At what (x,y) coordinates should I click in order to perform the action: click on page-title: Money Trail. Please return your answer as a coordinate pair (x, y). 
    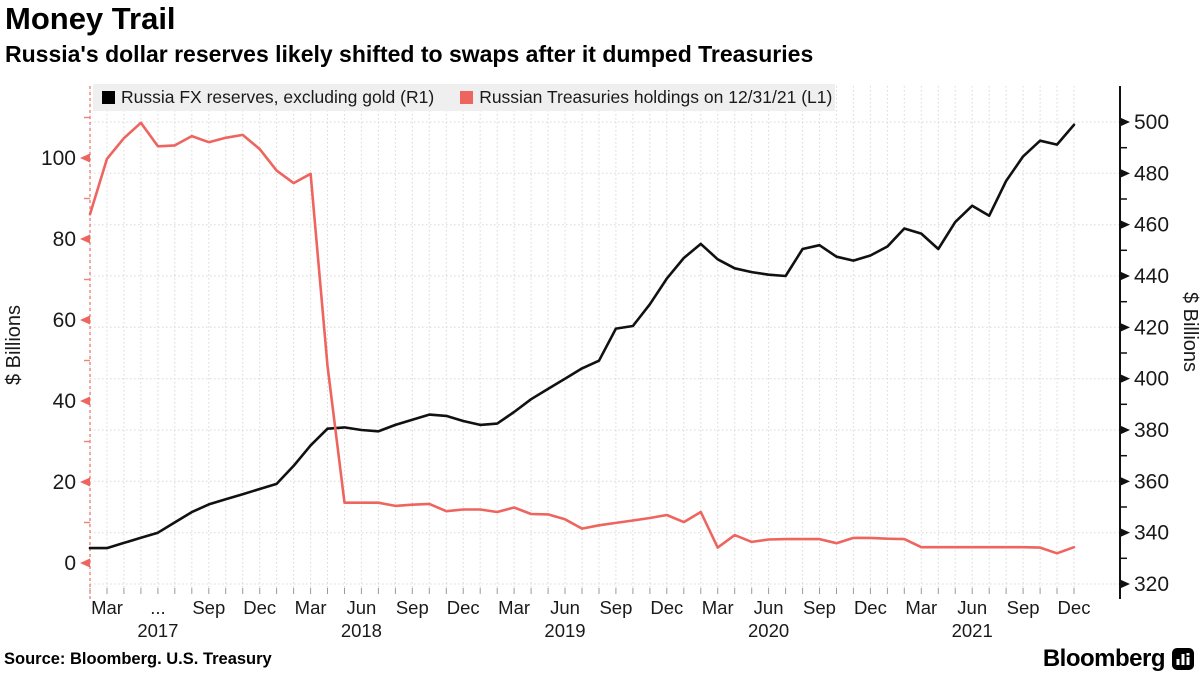
    Looking at the image, I should click on (90, 18).